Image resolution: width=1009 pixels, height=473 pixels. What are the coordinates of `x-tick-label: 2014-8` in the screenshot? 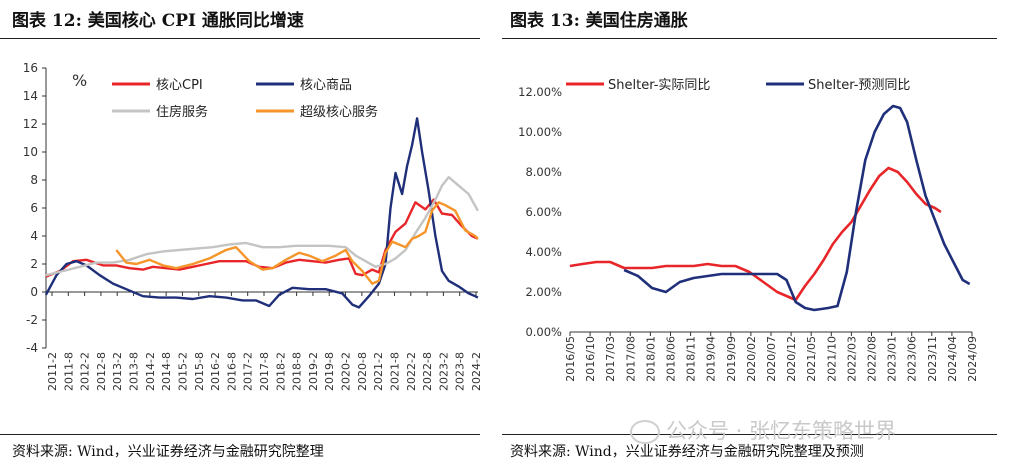 It's located at (166, 371).